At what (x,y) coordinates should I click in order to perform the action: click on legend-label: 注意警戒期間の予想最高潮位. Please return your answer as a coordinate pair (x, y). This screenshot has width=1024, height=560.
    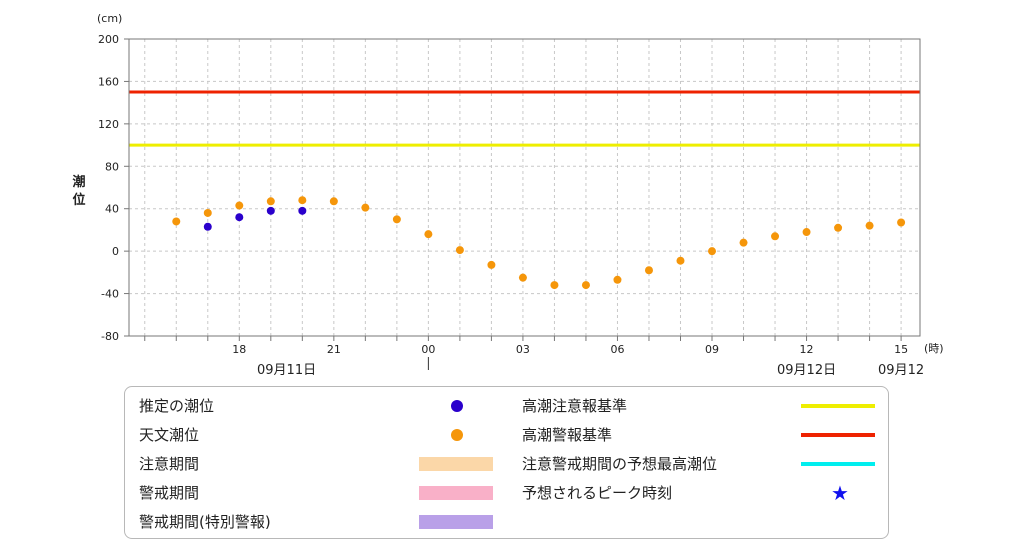
    Looking at the image, I should click on (620, 464).